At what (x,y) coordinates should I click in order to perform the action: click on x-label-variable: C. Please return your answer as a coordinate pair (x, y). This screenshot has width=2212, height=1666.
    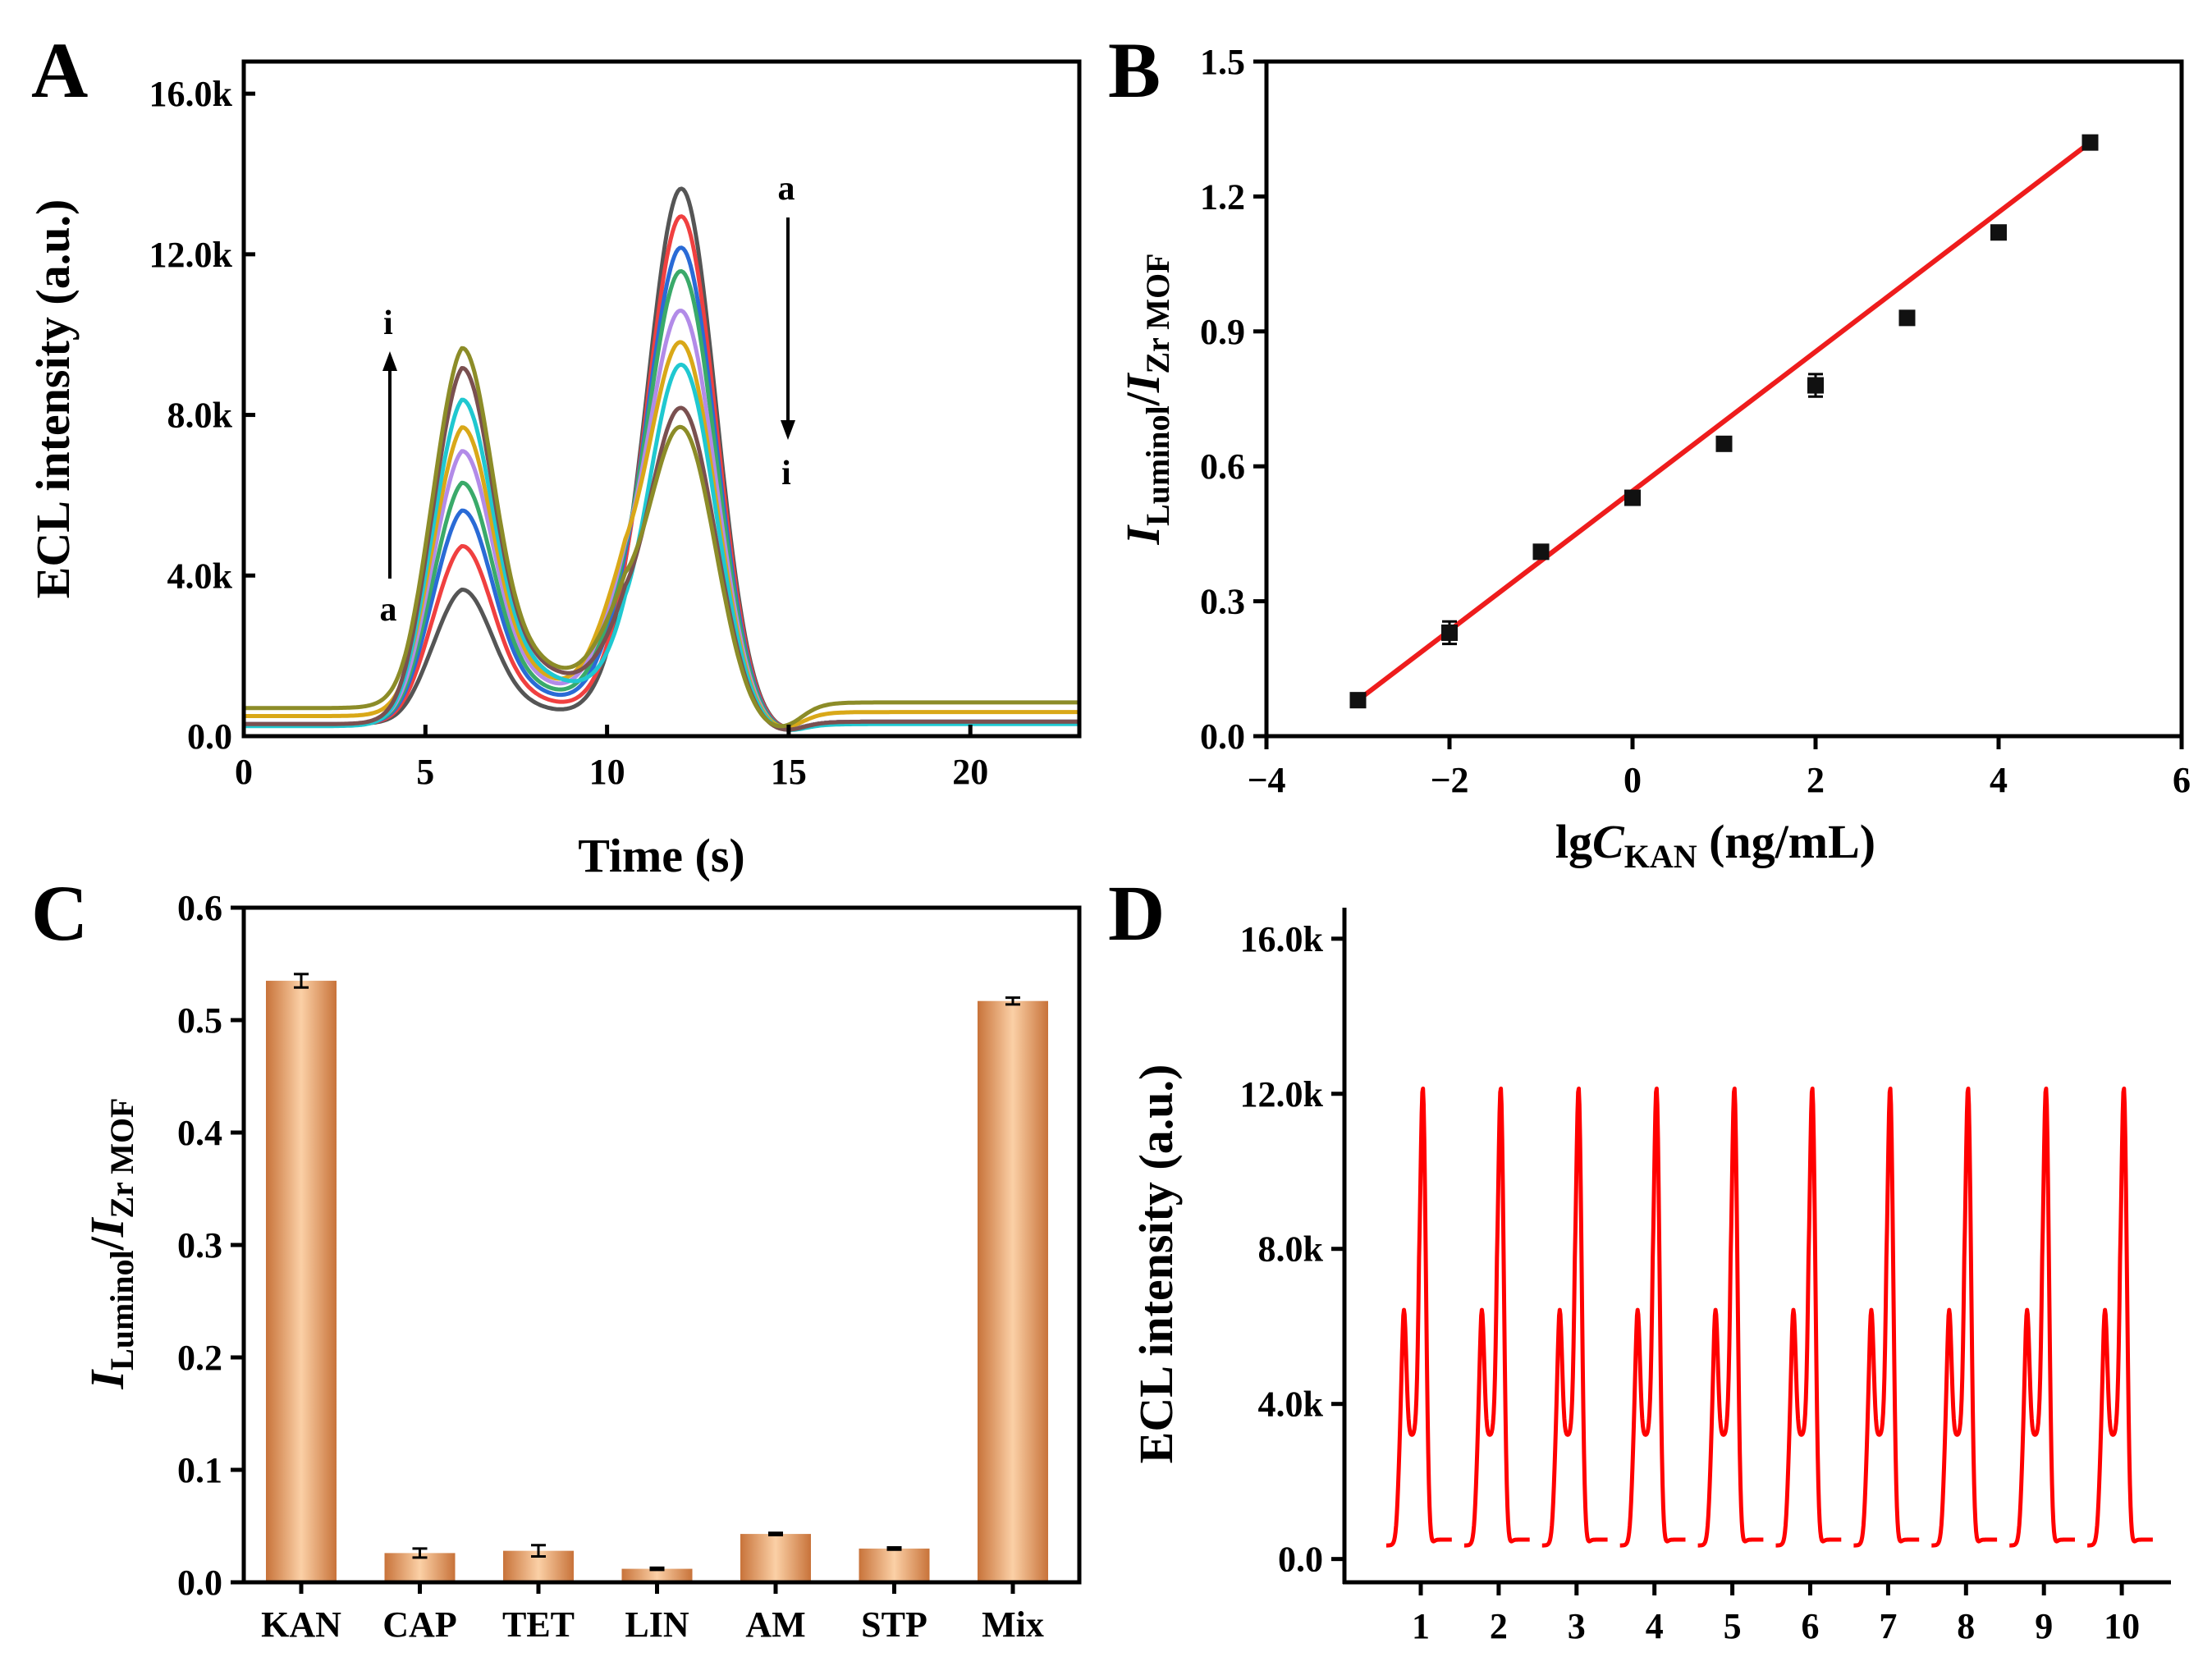
    Looking at the image, I should click on (1609, 841).